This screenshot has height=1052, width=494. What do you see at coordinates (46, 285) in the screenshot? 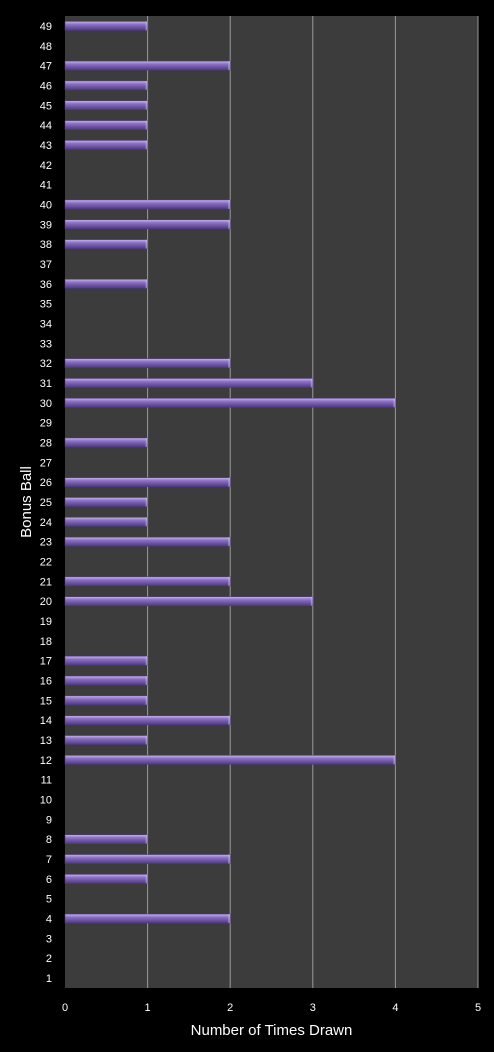
I see `y-tick-label: 36` at bounding box center [46, 285].